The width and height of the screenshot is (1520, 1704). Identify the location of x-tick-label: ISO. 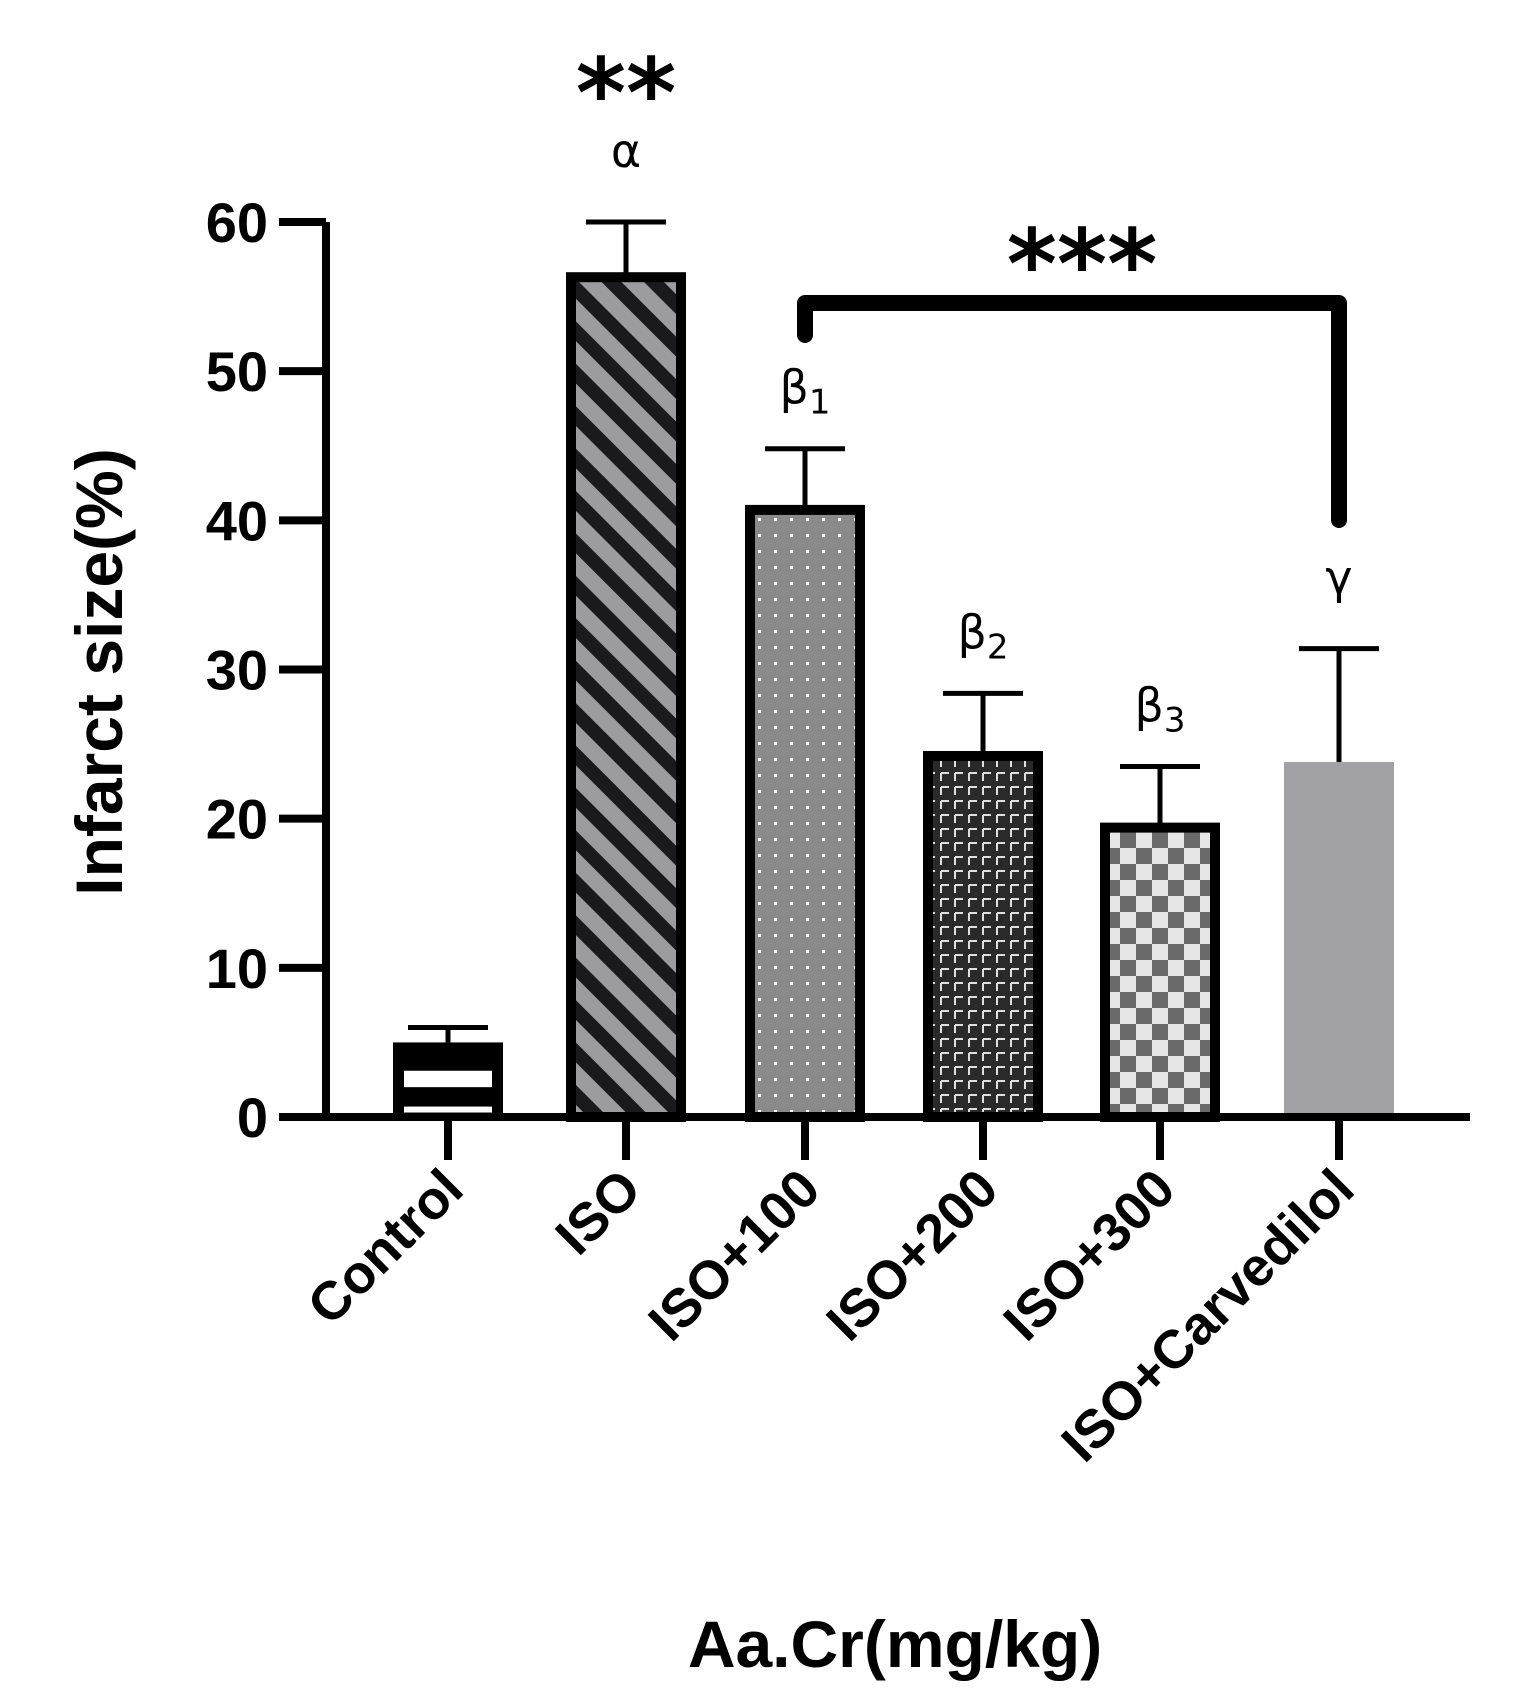
(598, 1212).